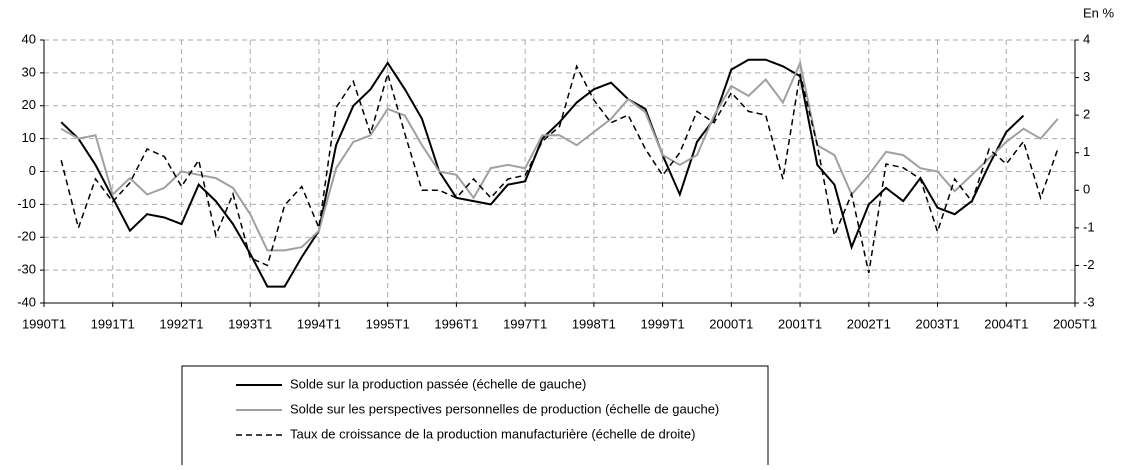 The width and height of the screenshot is (1126, 470). Describe the element at coordinates (475, 417) in the screenshot. I see `legend-box` at that location.